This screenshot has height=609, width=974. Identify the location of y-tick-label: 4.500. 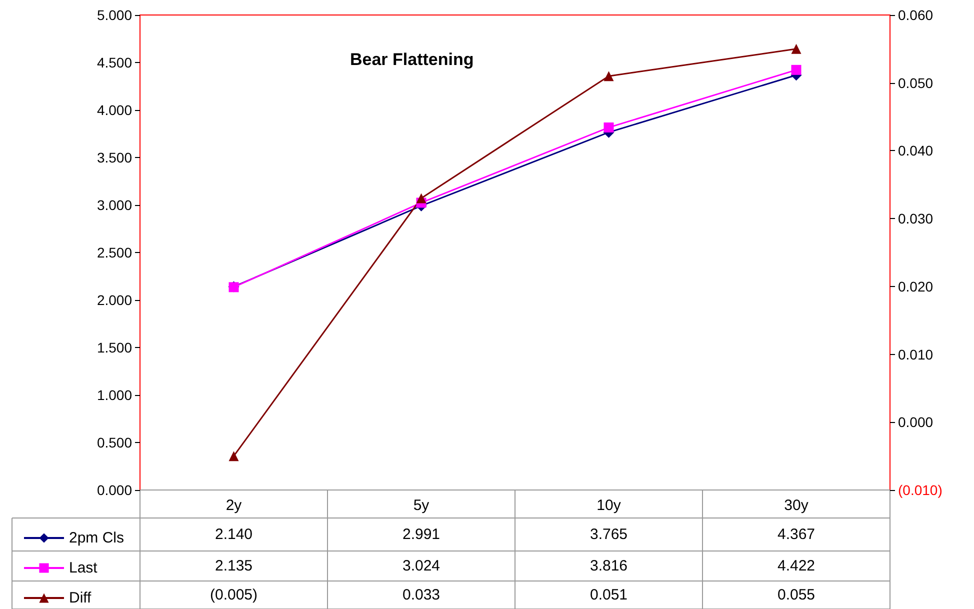
(114, 62).